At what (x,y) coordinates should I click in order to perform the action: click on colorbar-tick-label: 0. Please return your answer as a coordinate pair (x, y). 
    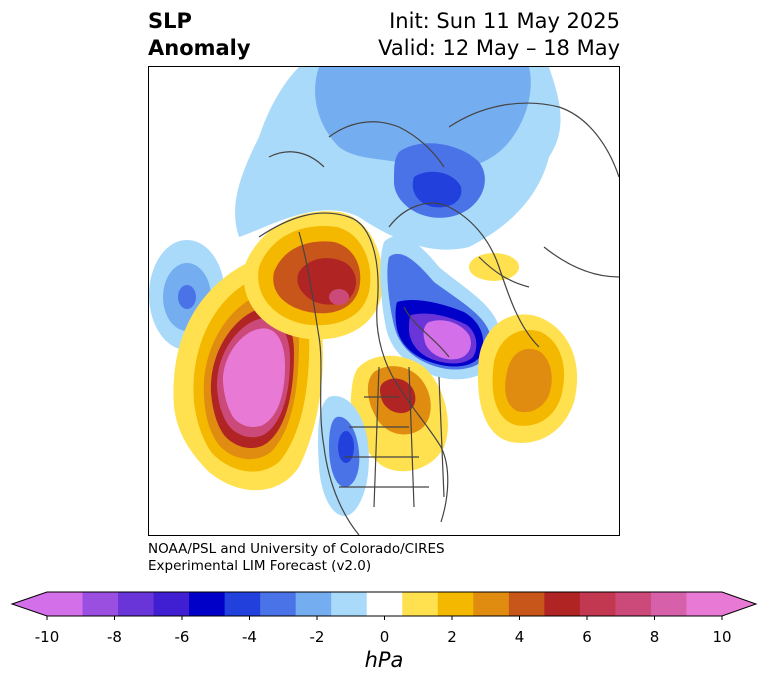
    Looking at the image, I should click on (384, 637).